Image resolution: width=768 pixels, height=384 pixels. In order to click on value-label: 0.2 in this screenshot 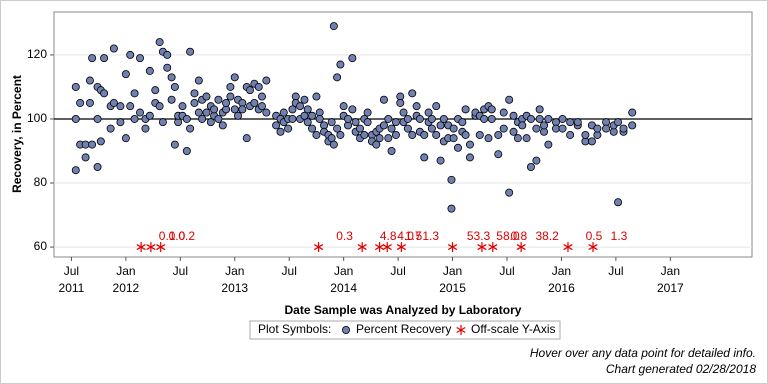, I will do `click(186, 236)`.